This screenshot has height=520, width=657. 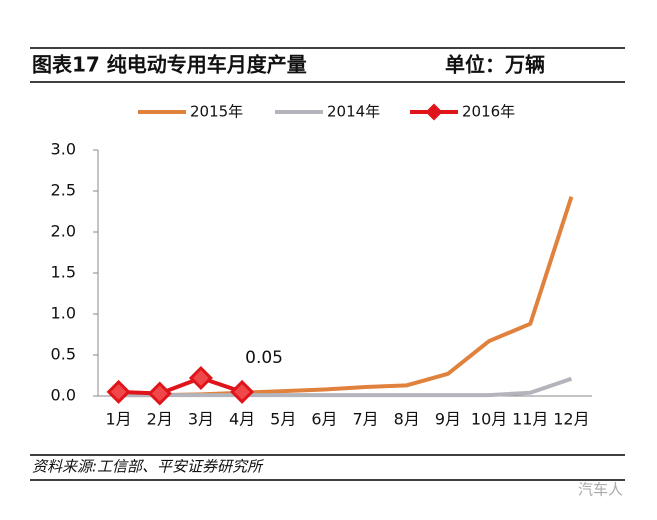 What do you see at coordinates (118, 419) in the screenshot?
I see `x-tick-label: 1月` at bounding box center [118, 419].